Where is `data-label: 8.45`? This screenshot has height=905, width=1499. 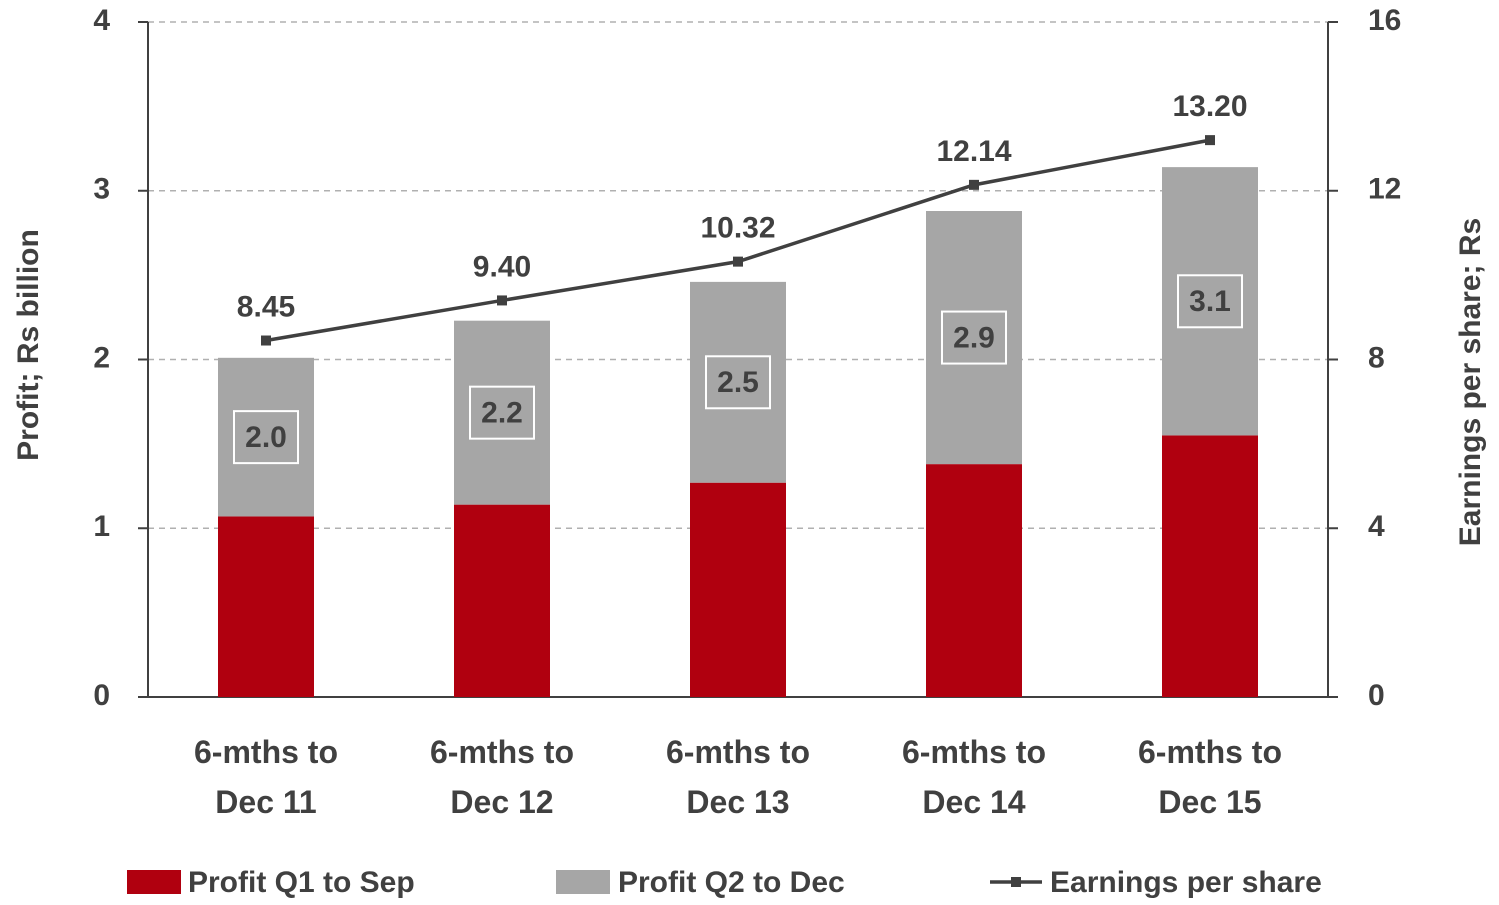 data-label: 8.45 is located at coordinates (266, 306).